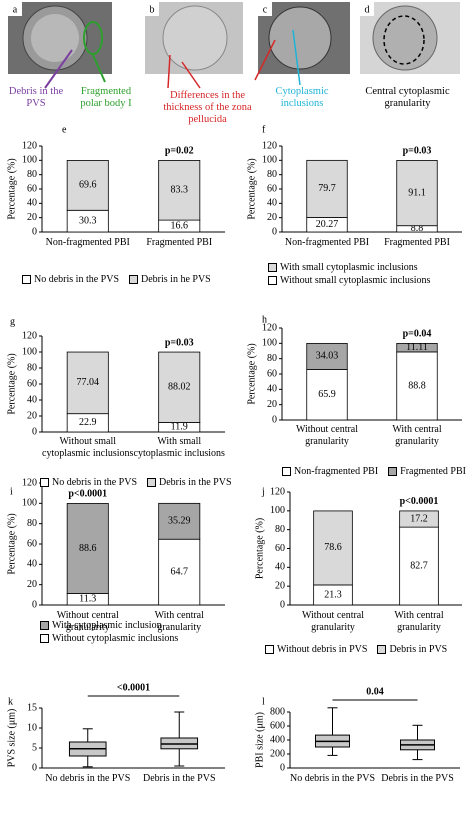  I want to click on value-label: 69.6, so click(88, 185).